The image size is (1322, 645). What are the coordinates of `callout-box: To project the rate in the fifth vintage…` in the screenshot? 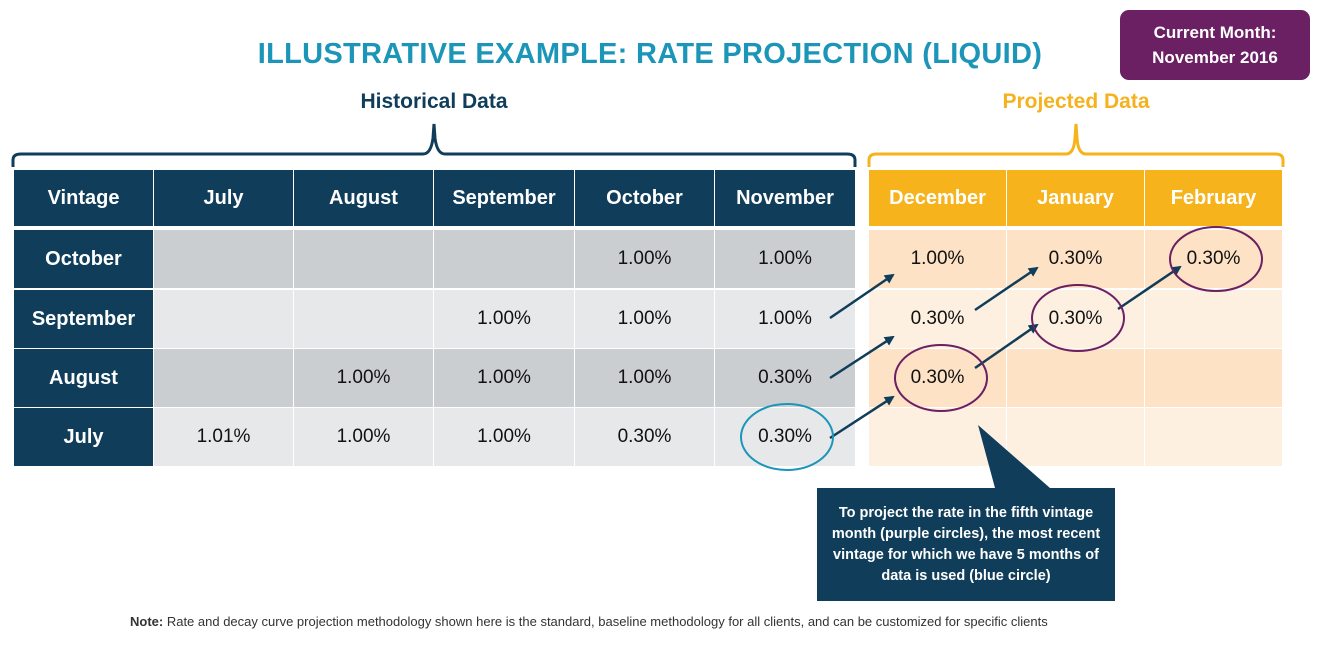 It's located at (966, 544).